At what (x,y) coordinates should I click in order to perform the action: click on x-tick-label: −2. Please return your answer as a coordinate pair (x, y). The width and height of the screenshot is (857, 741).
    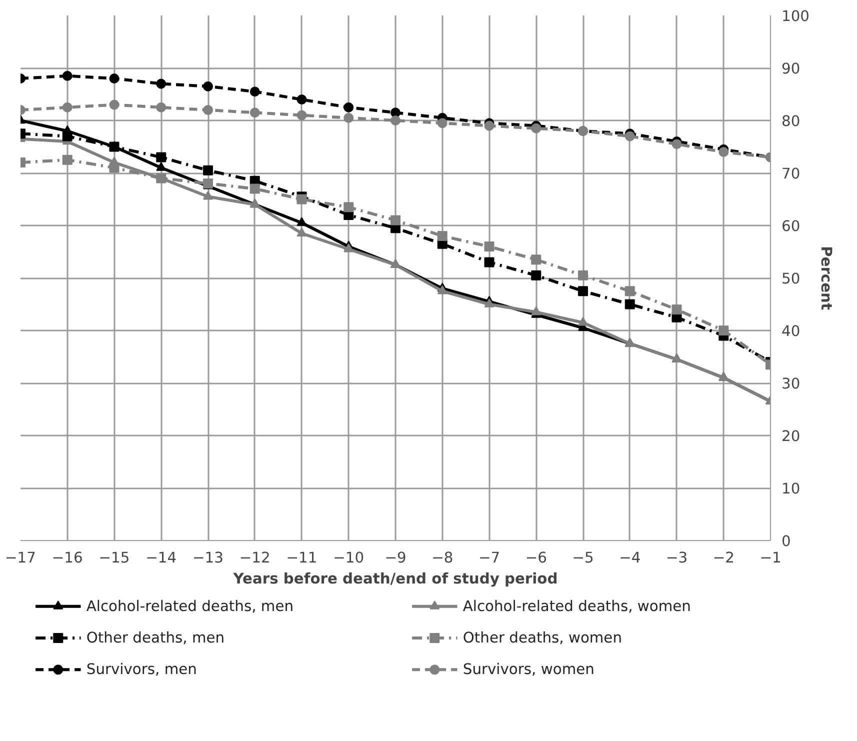
    Looking at the image, I should click on (723, 558).